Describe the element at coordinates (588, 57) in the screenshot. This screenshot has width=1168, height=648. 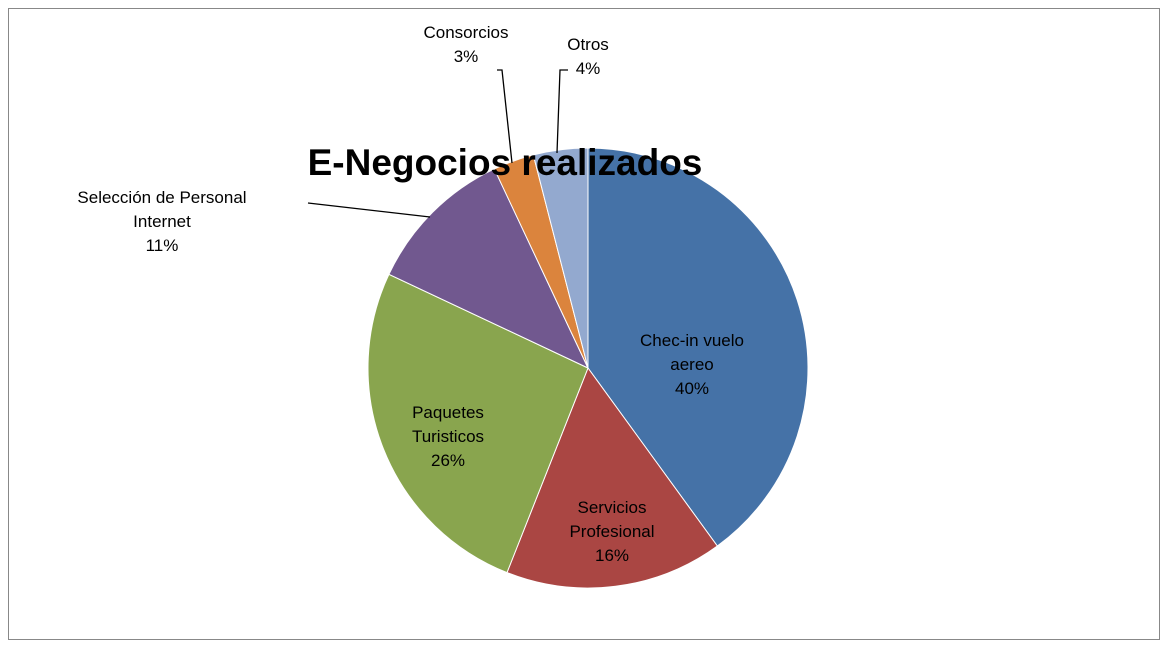
I see `slice-label: Otros 4%` at that location.